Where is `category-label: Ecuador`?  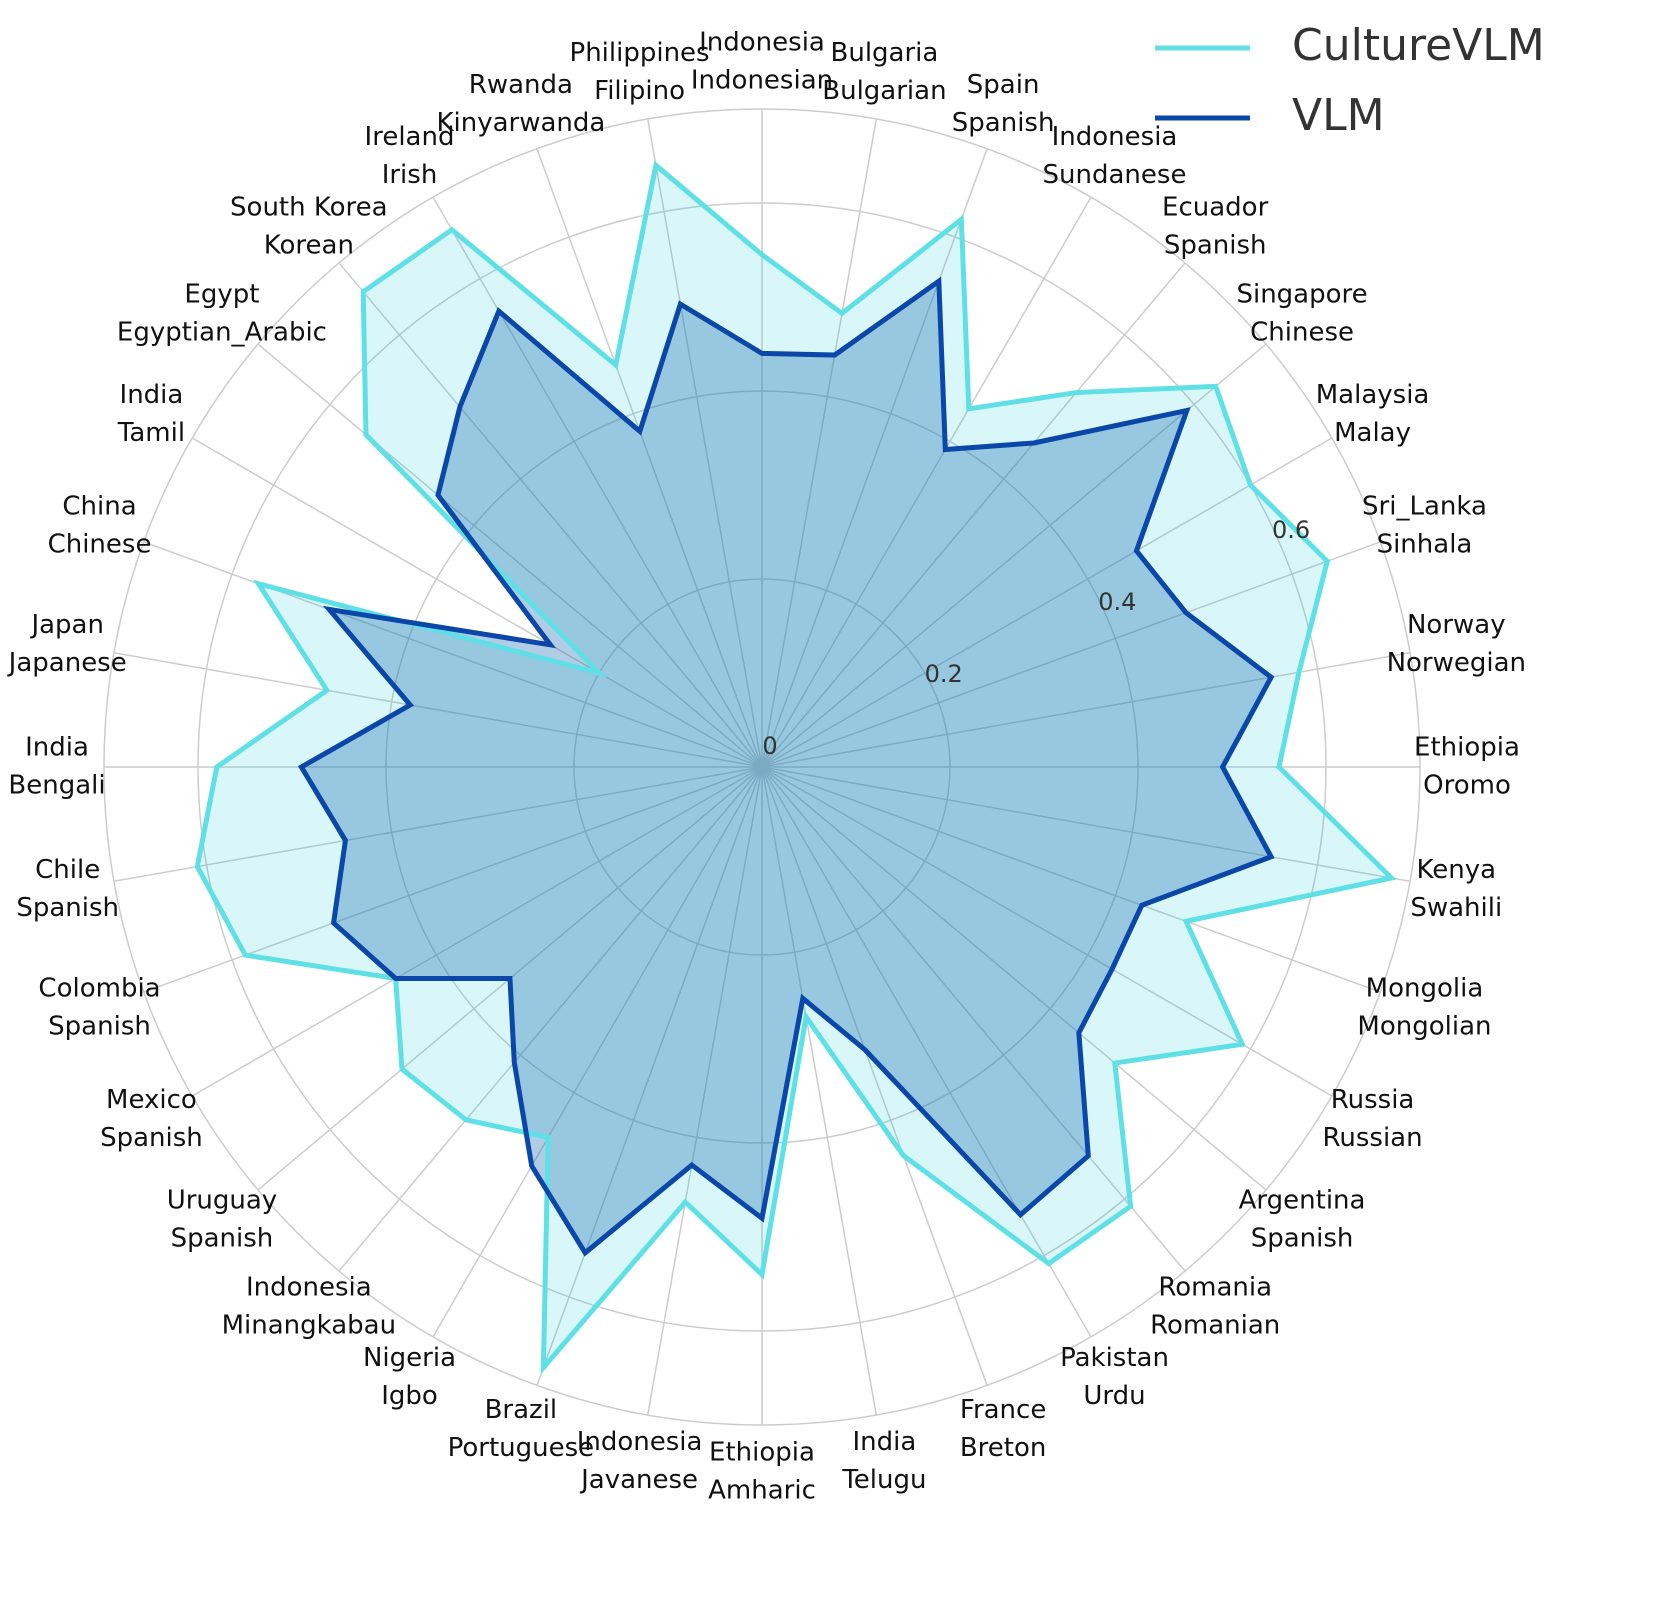 category-label: Ecuador is located at coordinates (1215, 207).